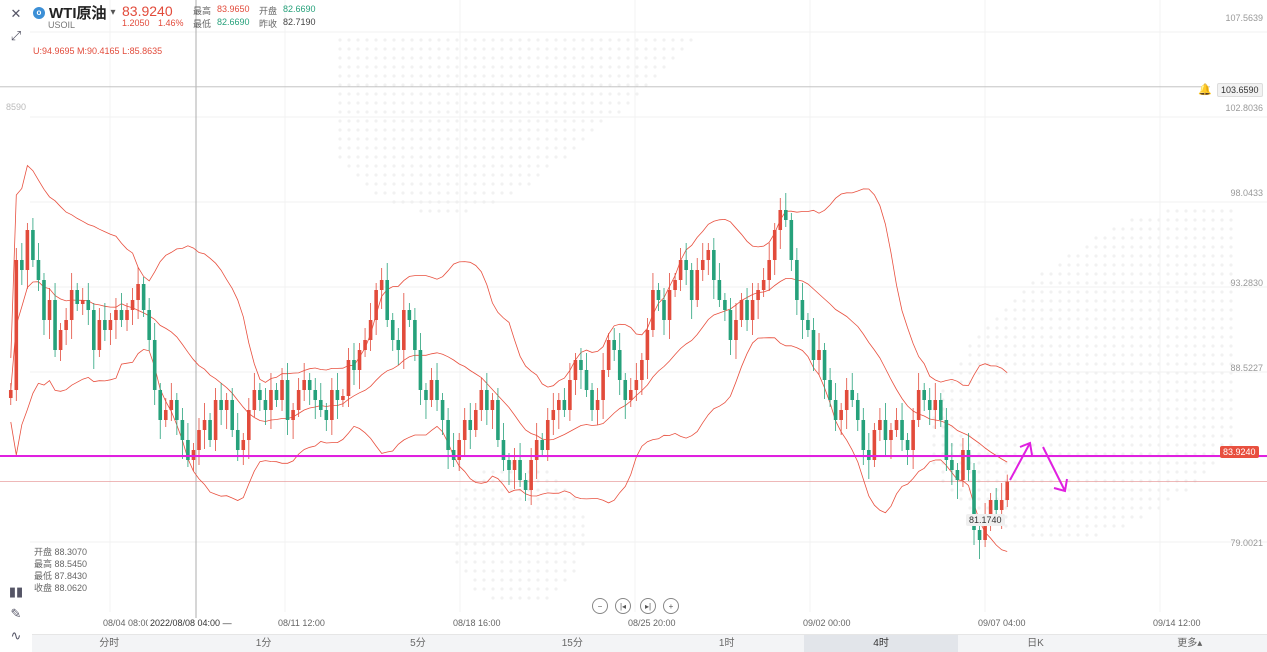 The image size is (1267, 652). I want to click on symbol-selector: o WTI原油 ▾, so click(74, 12).